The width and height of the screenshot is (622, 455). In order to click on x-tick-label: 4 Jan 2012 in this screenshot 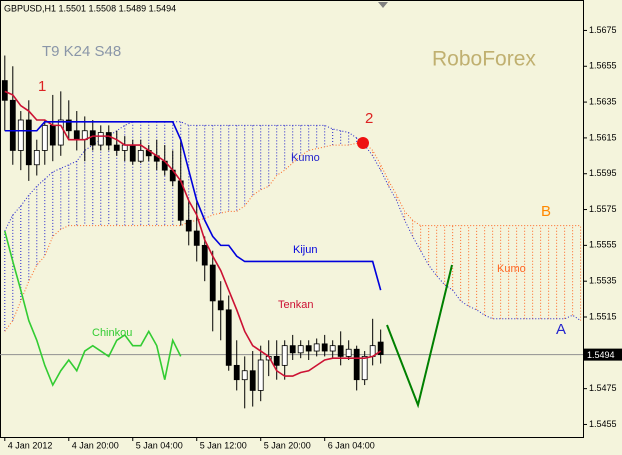, I will do `click(30, 445)`.